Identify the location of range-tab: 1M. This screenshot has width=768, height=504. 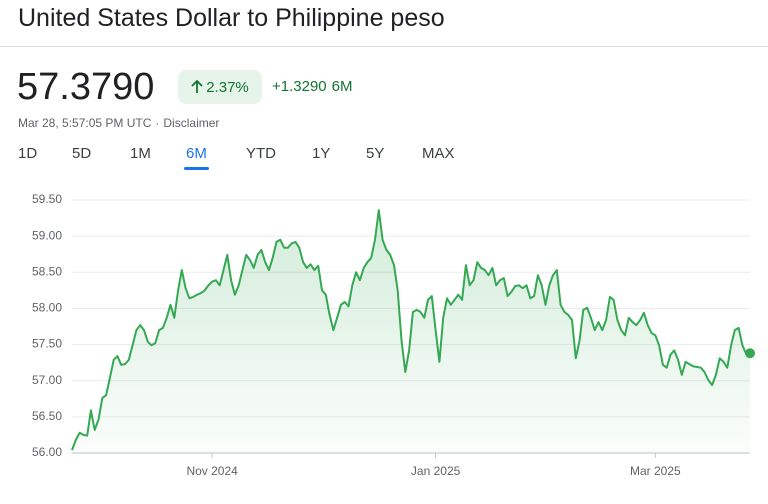
(140, 153).